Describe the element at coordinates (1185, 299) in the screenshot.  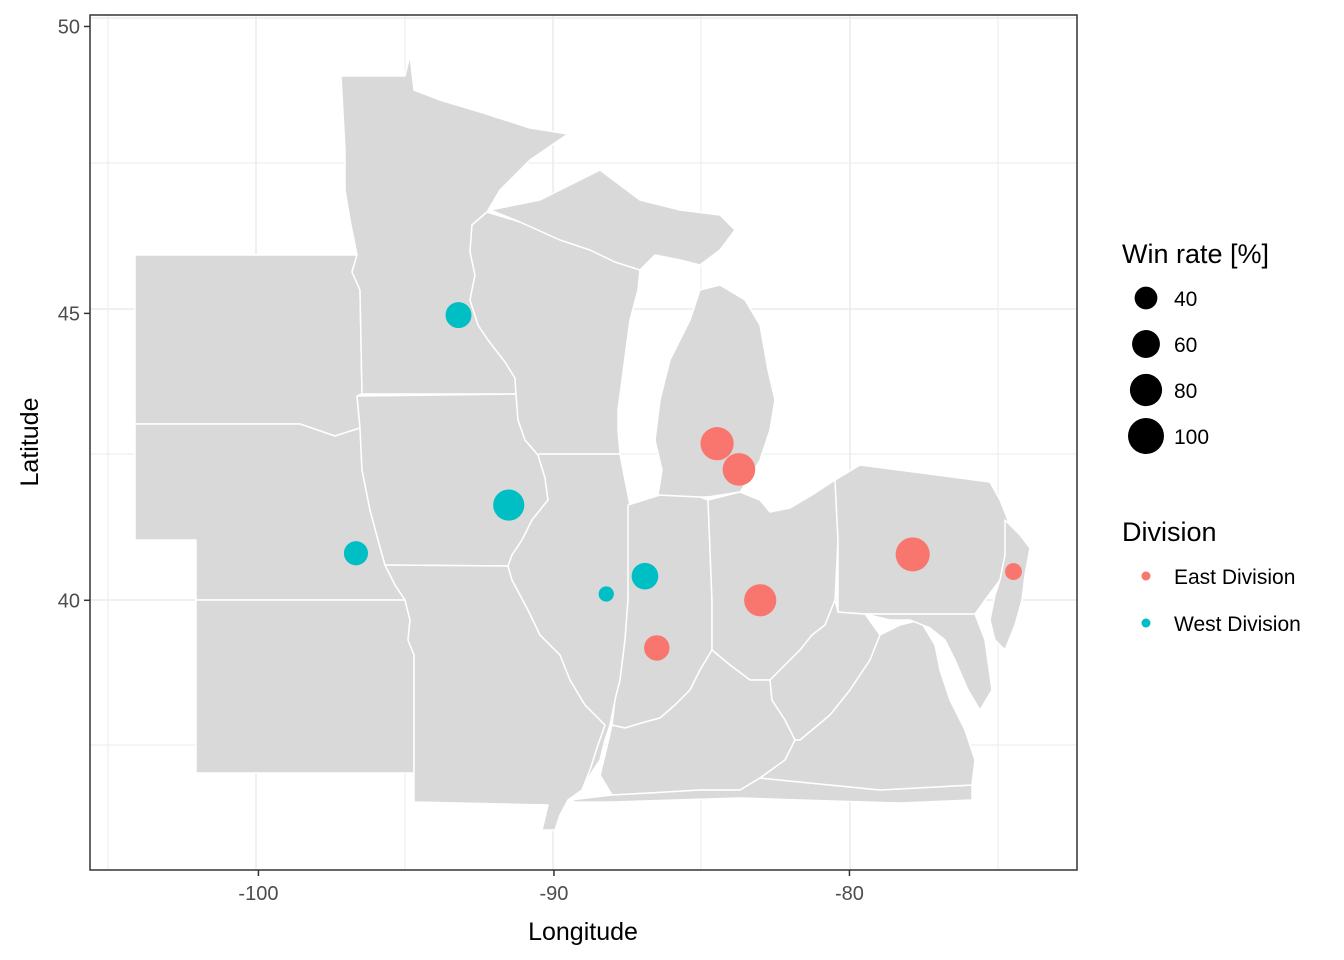
I see `size-legend-label: 40` at that location.